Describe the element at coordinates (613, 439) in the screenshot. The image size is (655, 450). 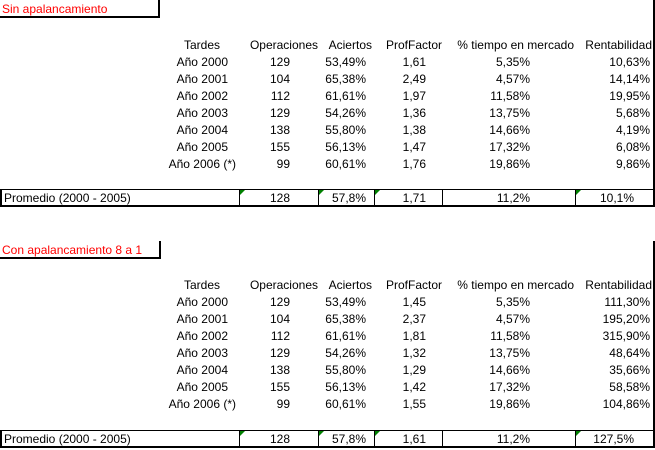
I see `average-rentabilidad: 127,5%` at that location.